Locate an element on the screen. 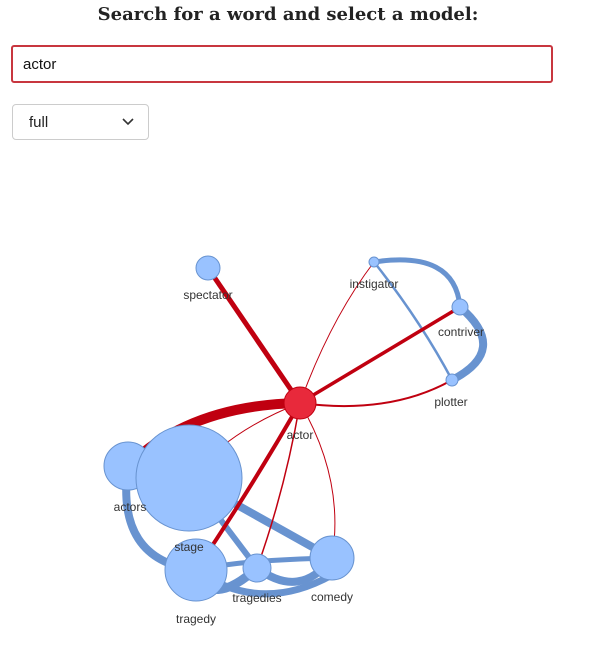  edge-actor-plotter is located at coordinates (376, 393).